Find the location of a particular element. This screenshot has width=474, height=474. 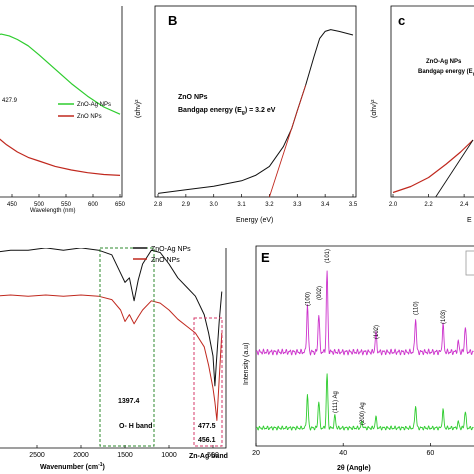

panel-c-title: ZnO-Ag NPs is located at coordinates (444, 62).